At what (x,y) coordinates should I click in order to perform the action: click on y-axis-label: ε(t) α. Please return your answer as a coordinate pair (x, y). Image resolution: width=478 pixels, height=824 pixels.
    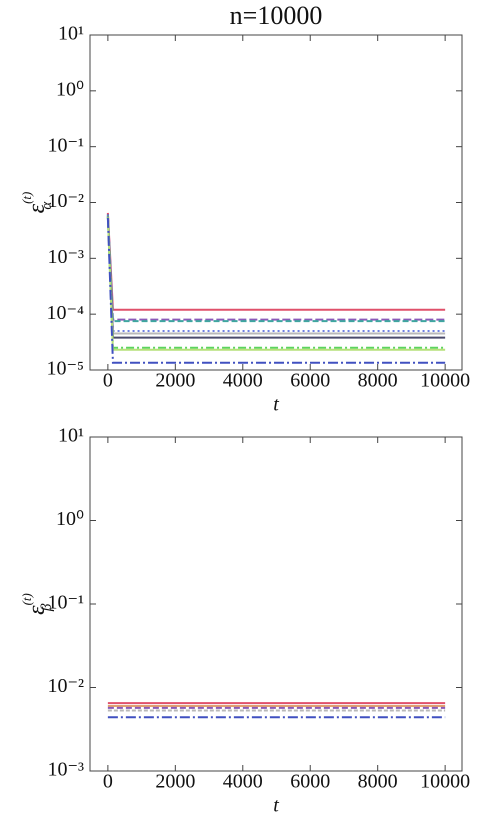
    Looking at the image, I should click on (37, 203).